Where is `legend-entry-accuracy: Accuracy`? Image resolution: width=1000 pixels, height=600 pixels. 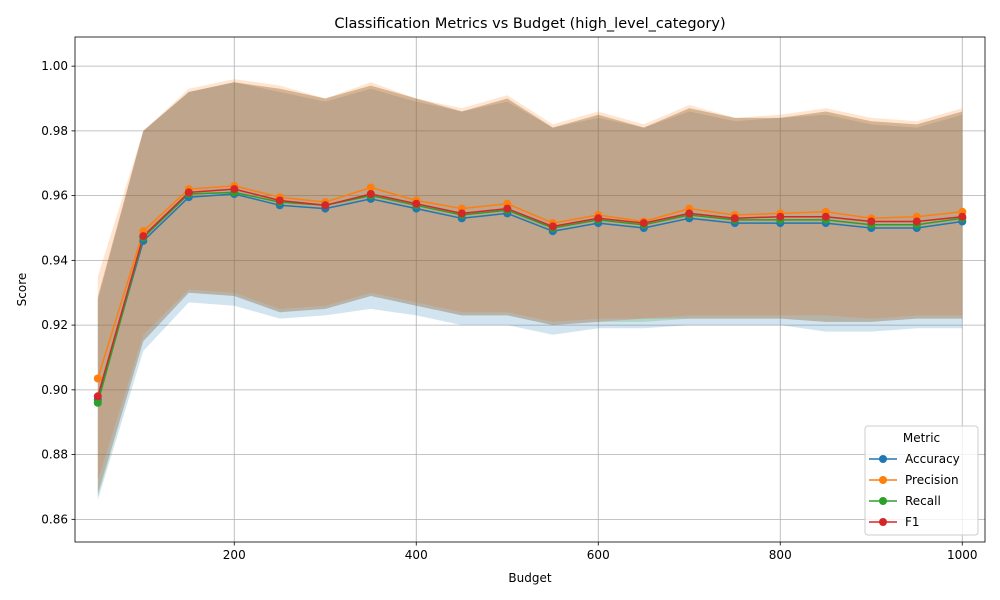 legend-entry-accuracy: Accuracy is located at coordinates (914, 459).